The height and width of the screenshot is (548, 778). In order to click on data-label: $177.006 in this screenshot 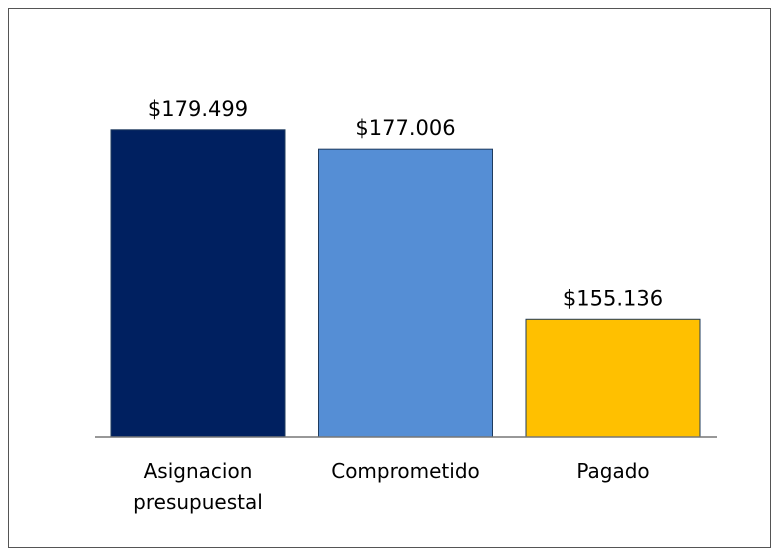, I will do `click(405, 128)`.